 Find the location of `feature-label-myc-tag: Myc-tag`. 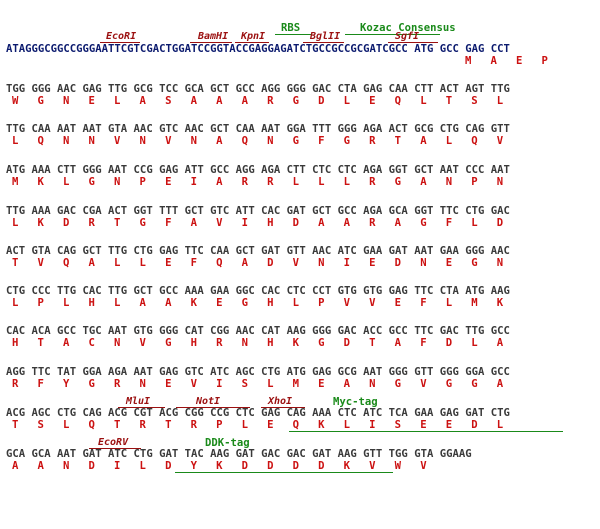

feature-label-myc-tag: Myc-tag is located at coordinates (355, 402).